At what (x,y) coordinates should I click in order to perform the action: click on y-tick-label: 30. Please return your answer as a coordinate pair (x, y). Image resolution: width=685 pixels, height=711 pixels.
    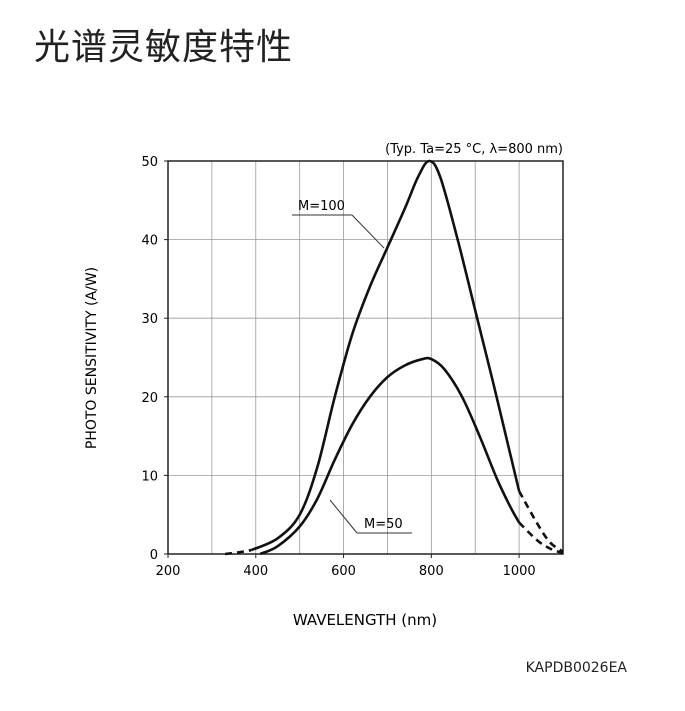
    Looking at the image, I should click on (149, 319).